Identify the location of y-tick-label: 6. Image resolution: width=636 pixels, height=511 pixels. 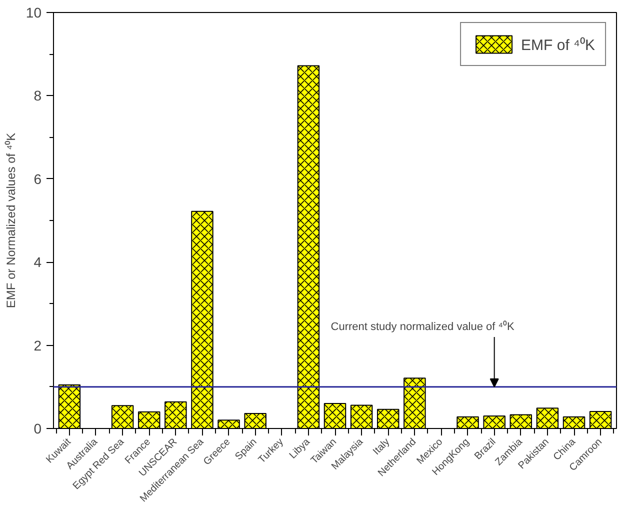
(38, 178).